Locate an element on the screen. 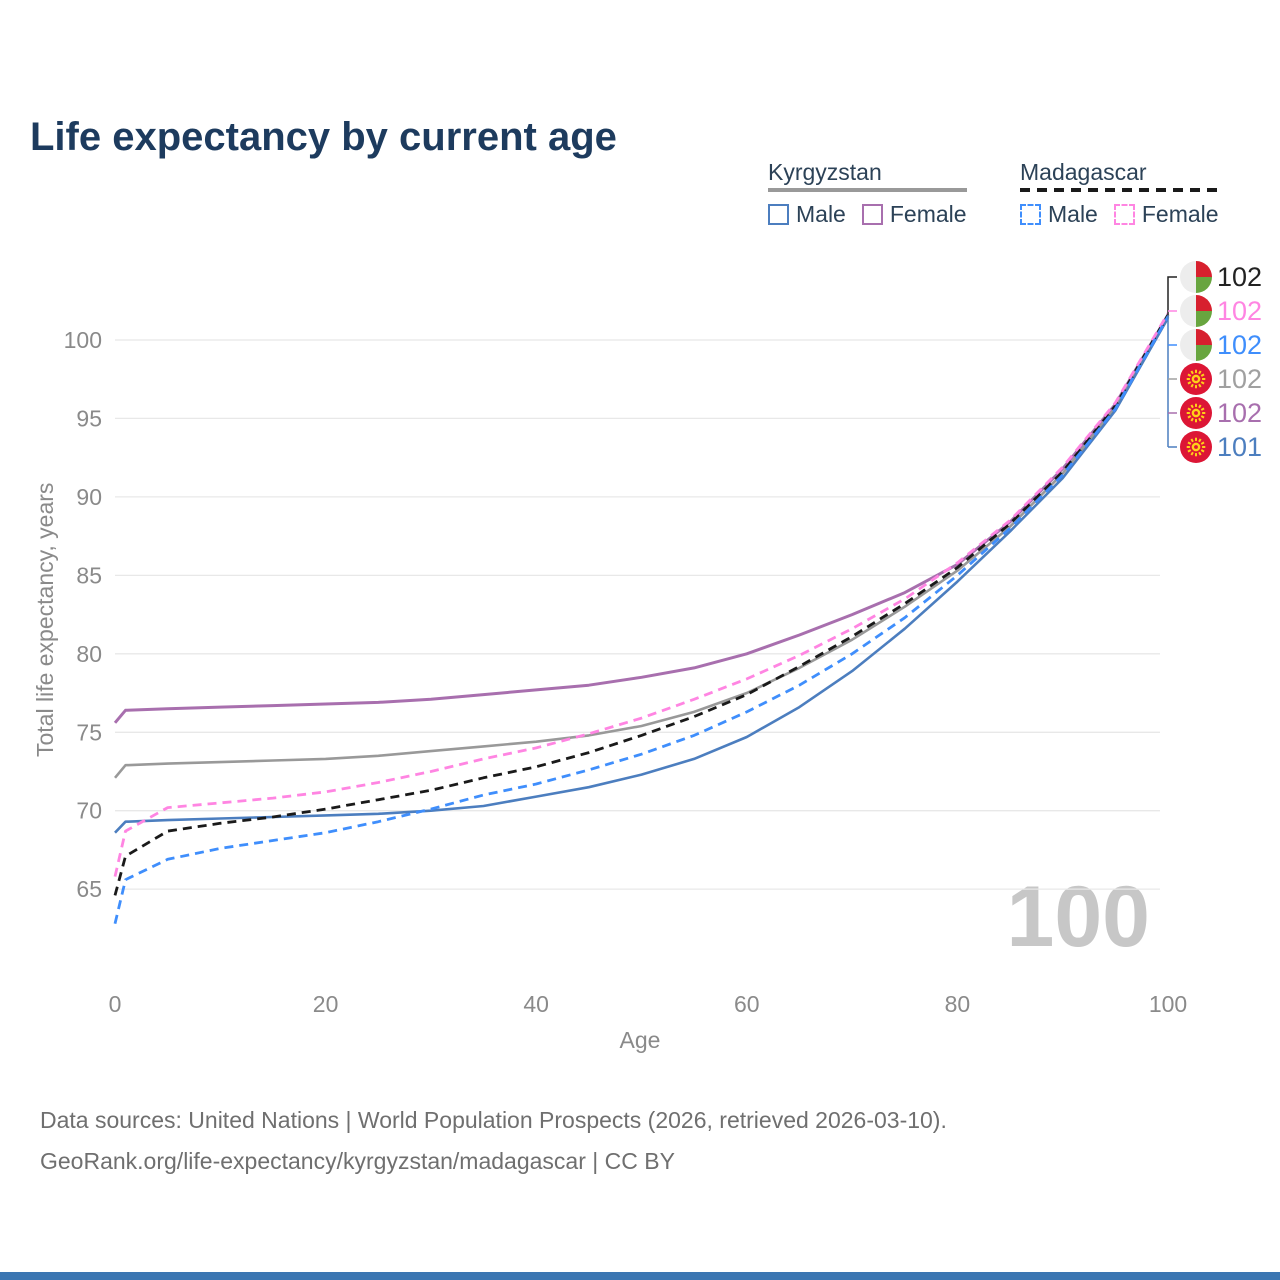 The image size is (1280, 1280). legend-group-madagascar: Madagascar Male Female is located at coordinates (1119, 193).